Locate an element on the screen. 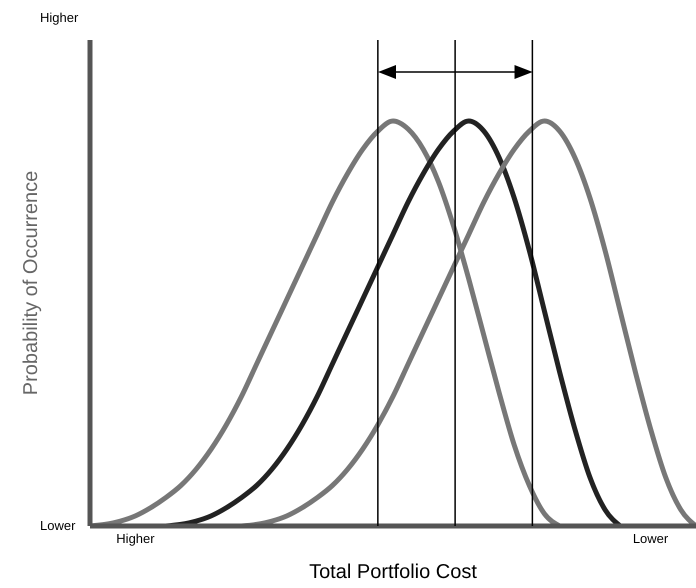 The width and height of the screenshot is (696, 588). x-axis-title: Total Portfolio Cost is located at coordinates (393, 572).